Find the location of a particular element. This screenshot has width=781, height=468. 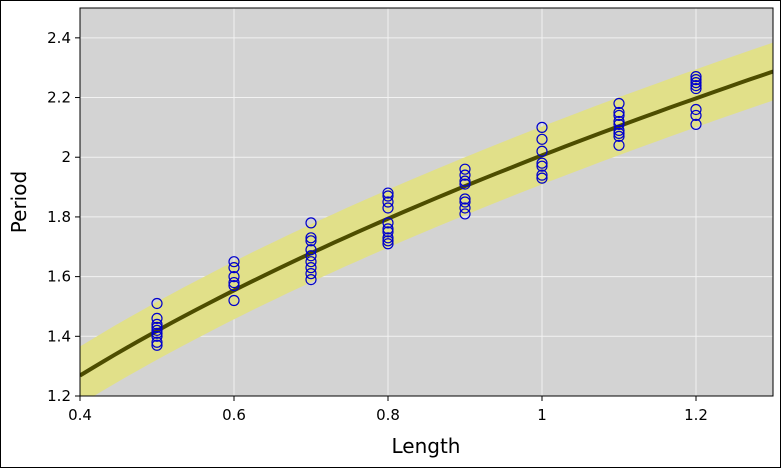

x-tick-label: 0.4 is located at coordinates (80, 415).